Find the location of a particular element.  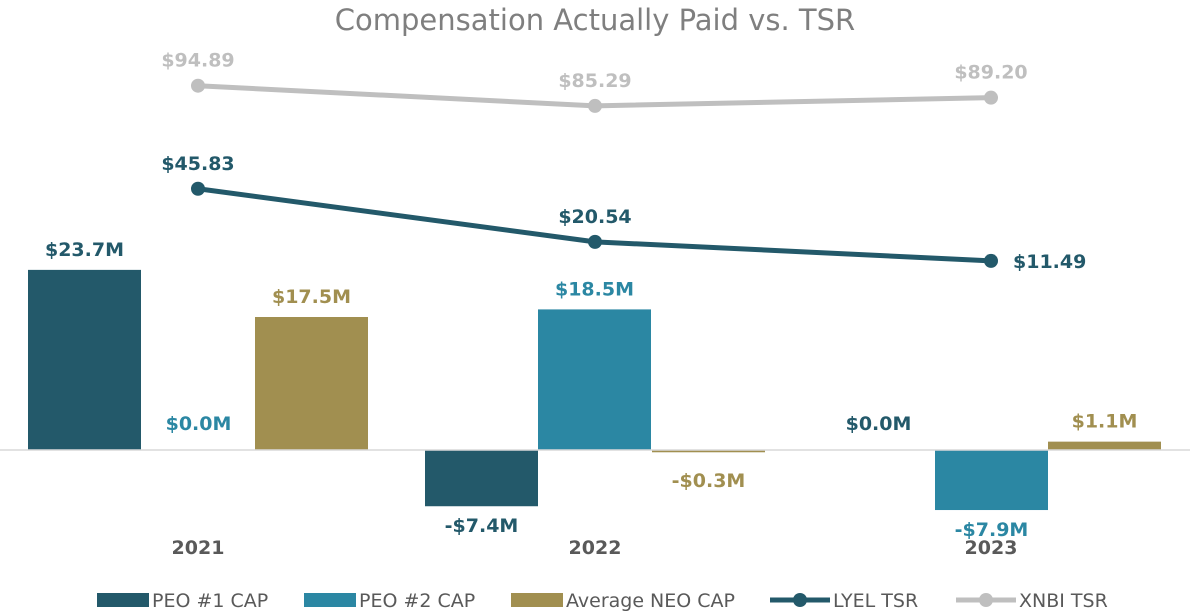

legend-item-peo-1-cap: PEO #1 CAP is located at coordinates (182, 601).